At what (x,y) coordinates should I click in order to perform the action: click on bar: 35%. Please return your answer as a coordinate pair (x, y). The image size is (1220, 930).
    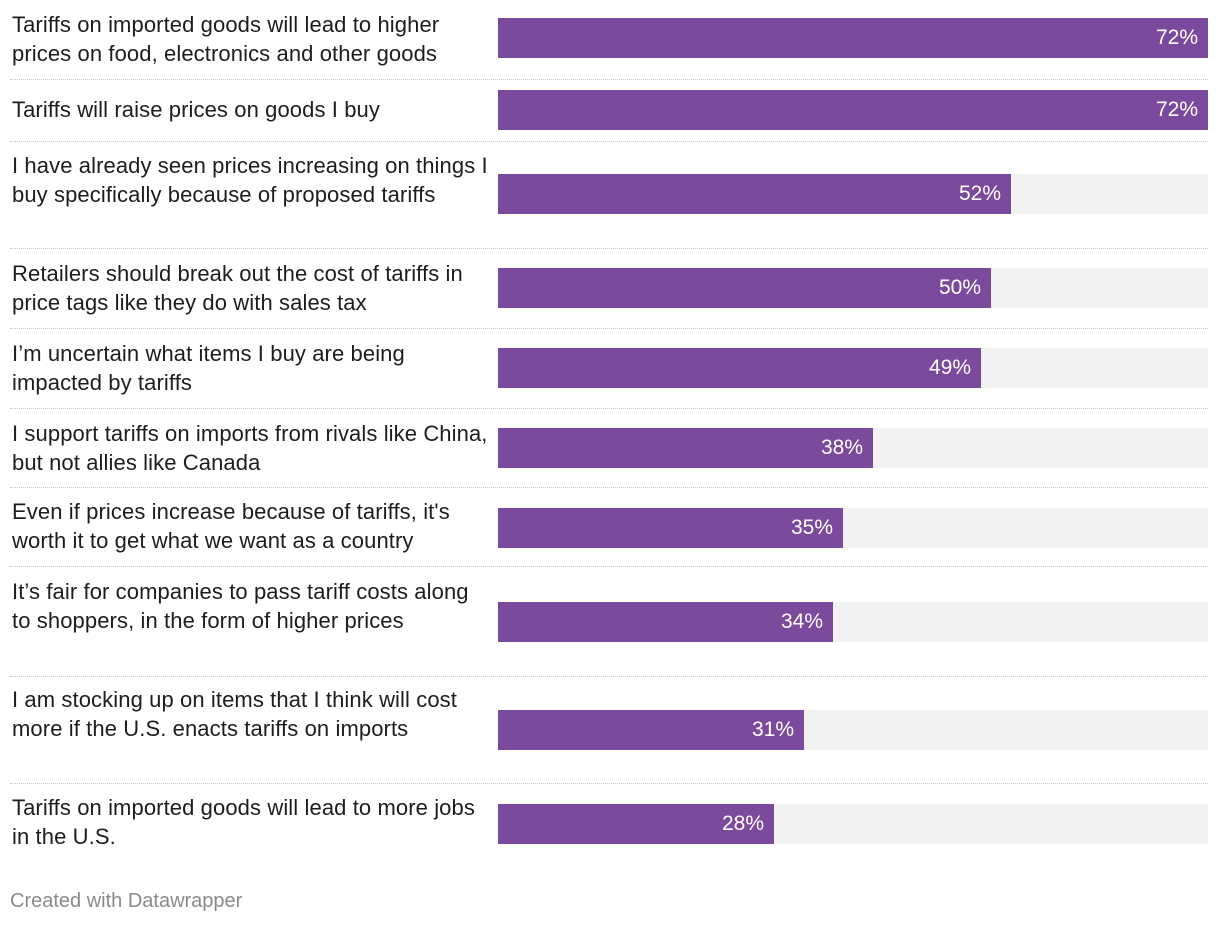
    Looking at the image, I should click on (670, 528).